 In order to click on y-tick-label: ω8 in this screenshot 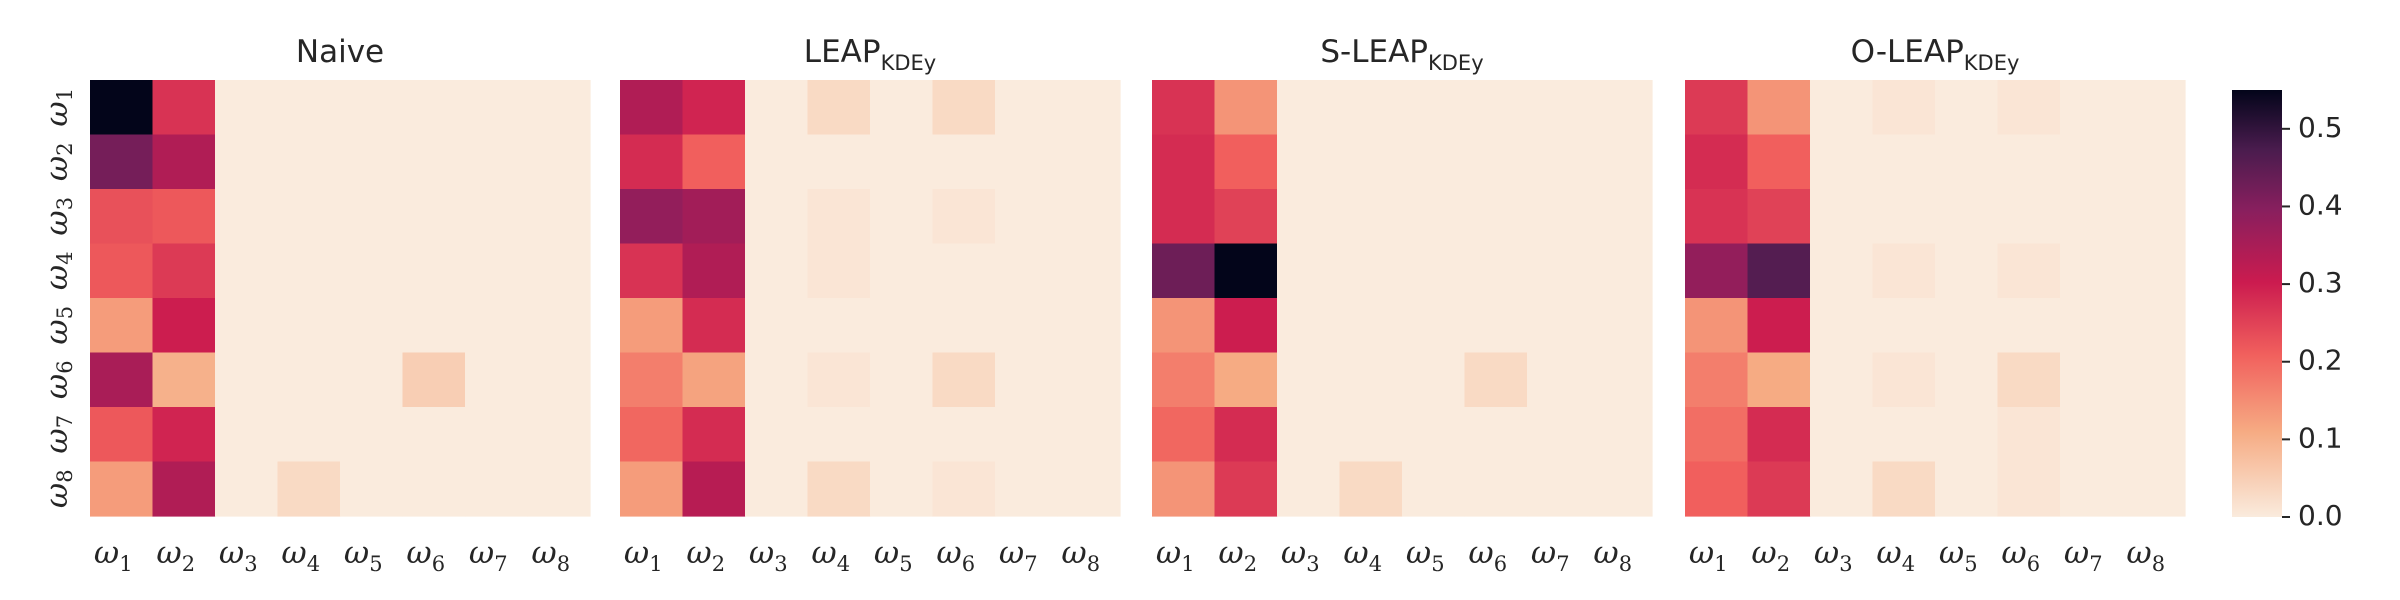, I will do `click(58, 488)`.